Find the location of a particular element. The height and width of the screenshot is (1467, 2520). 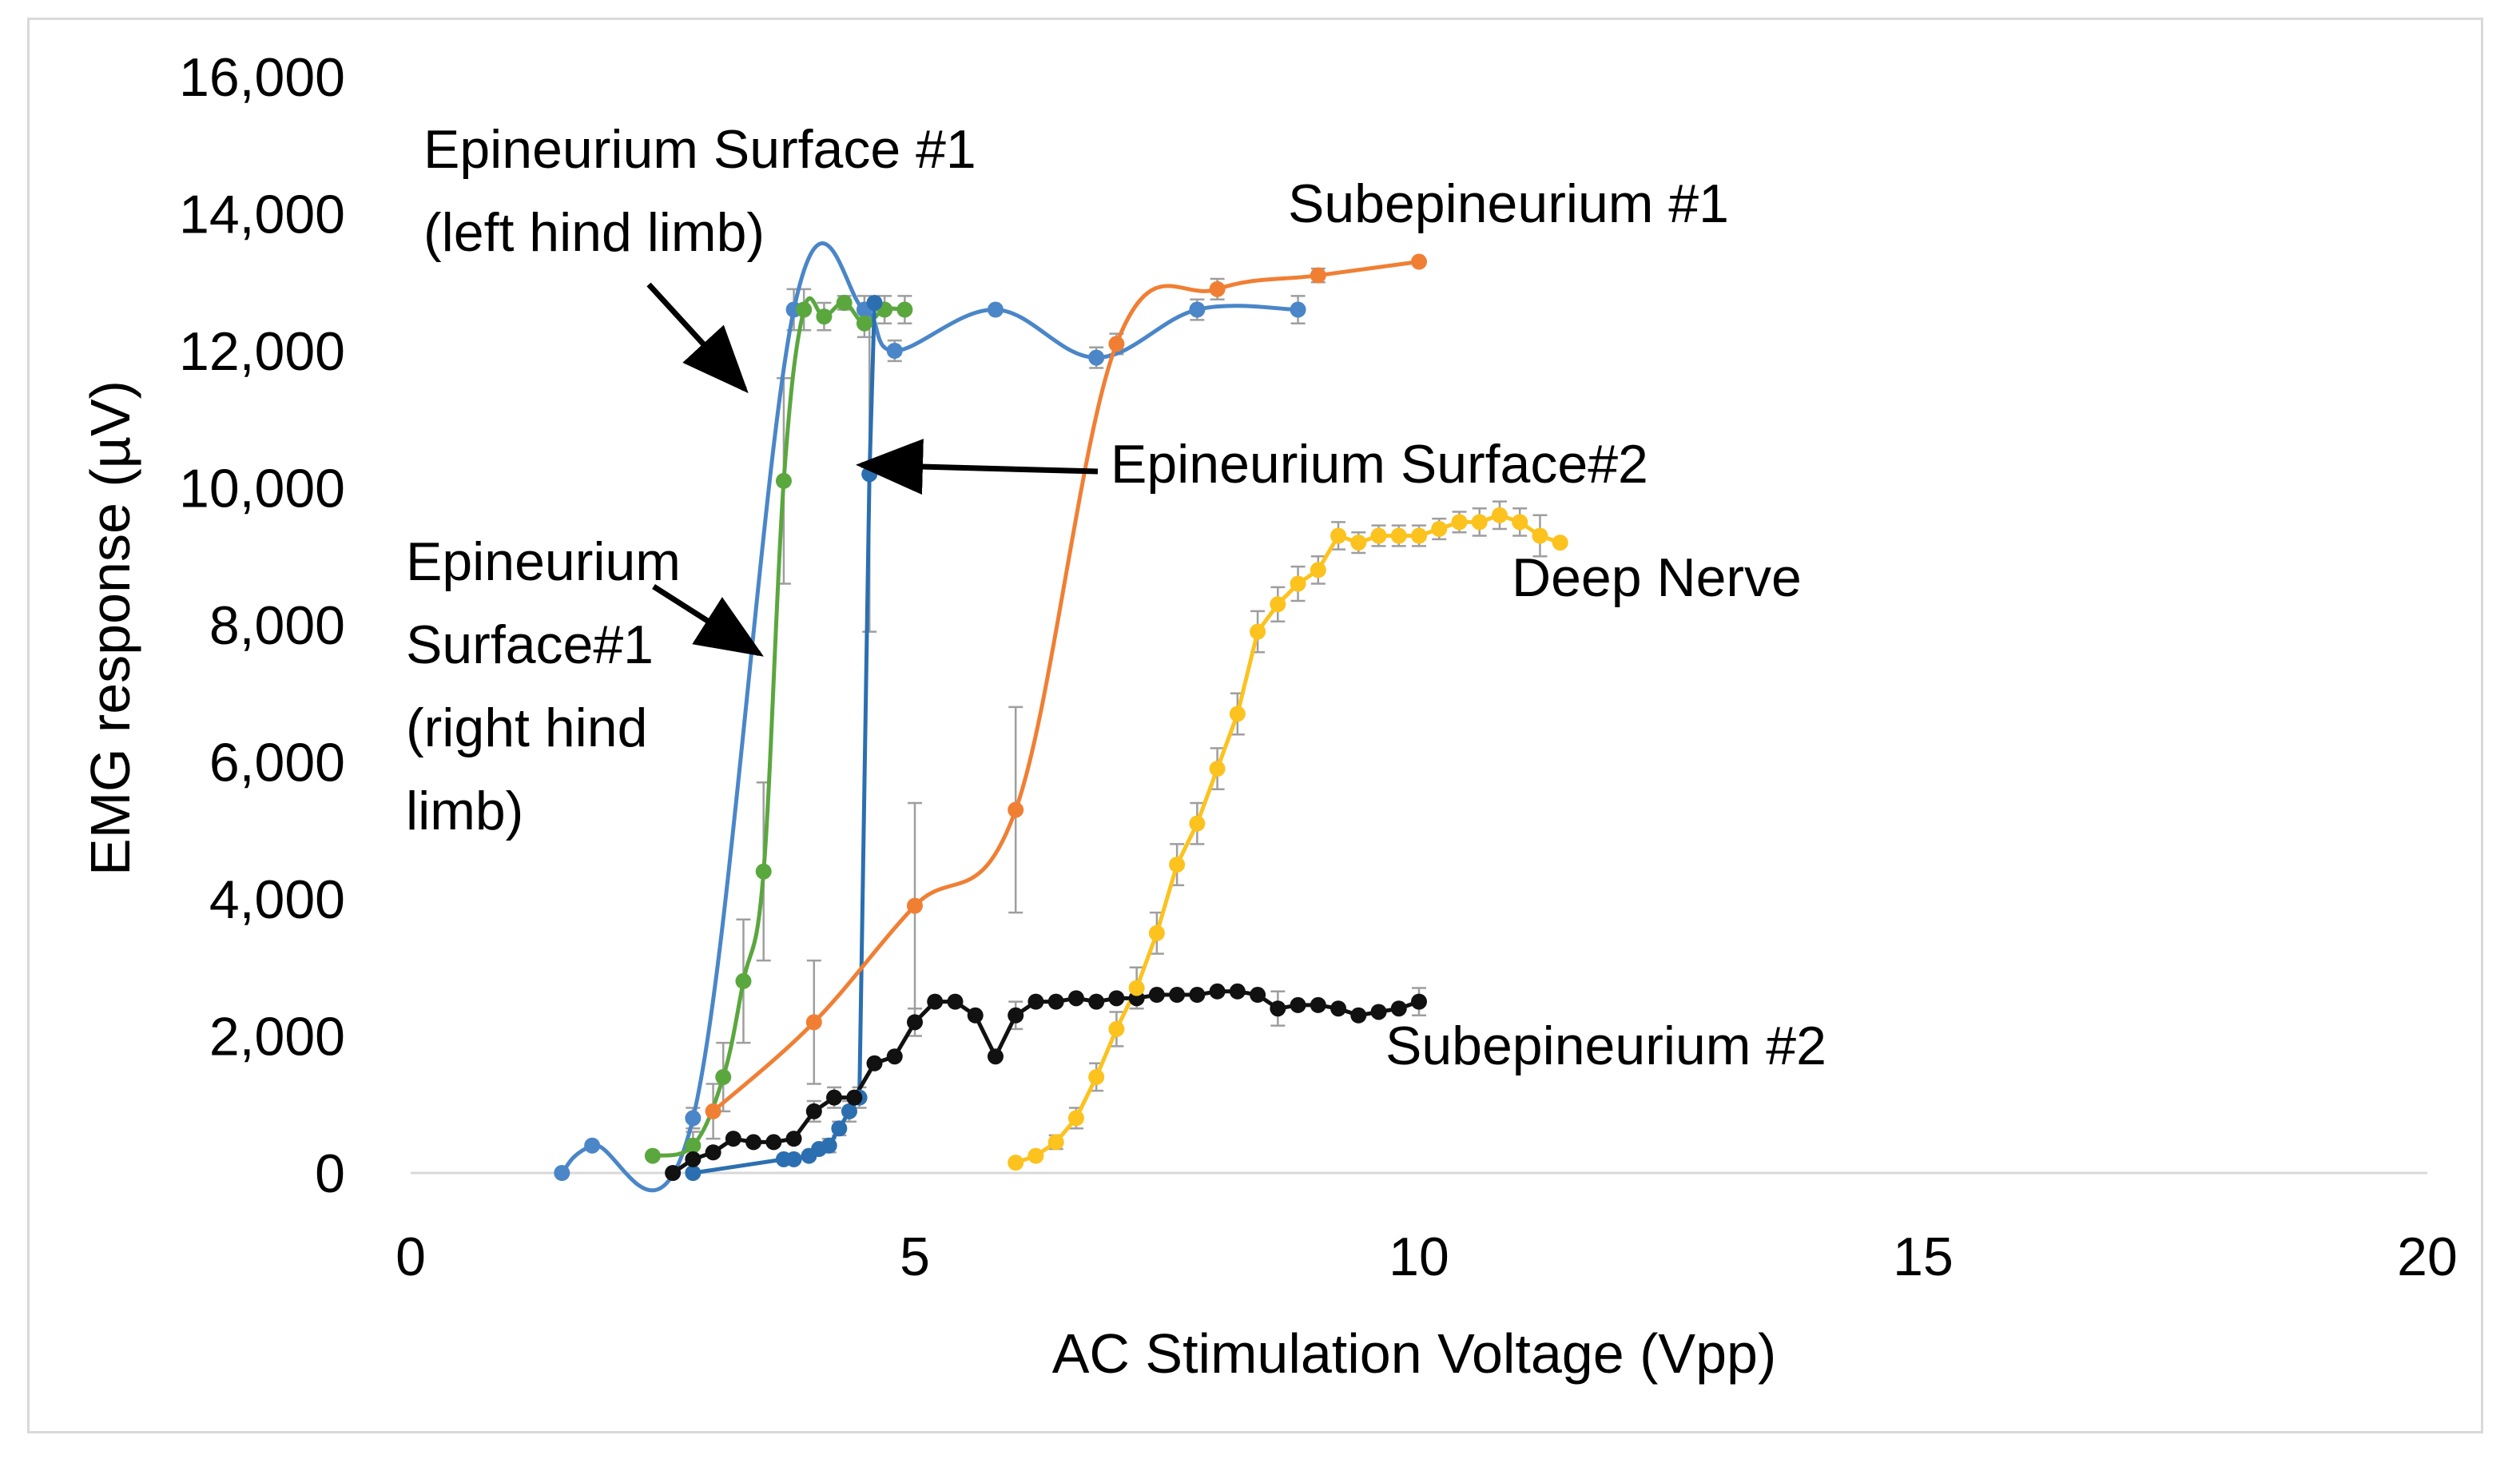

series-1-line is located at coordinates (778, 728).